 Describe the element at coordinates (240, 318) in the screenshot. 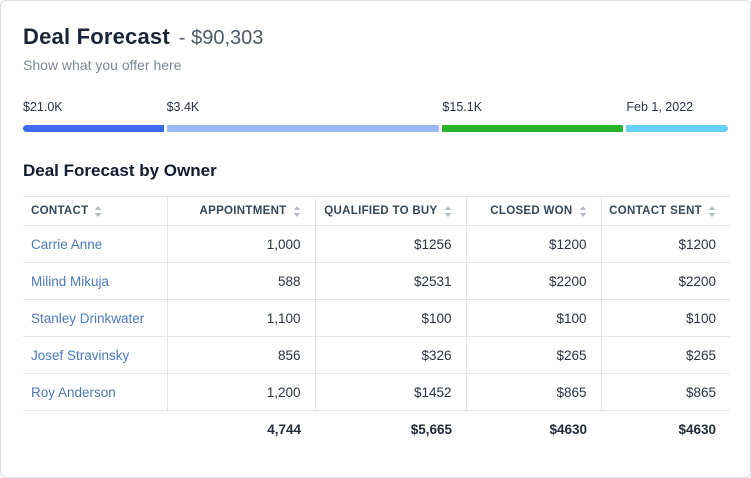

I see `appointment-value: 1,100` at that location.